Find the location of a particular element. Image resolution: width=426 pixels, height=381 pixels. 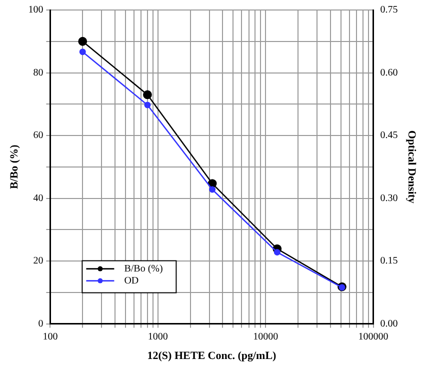

y2-tick-label: 0.30 is located at coordinates (389, 198).